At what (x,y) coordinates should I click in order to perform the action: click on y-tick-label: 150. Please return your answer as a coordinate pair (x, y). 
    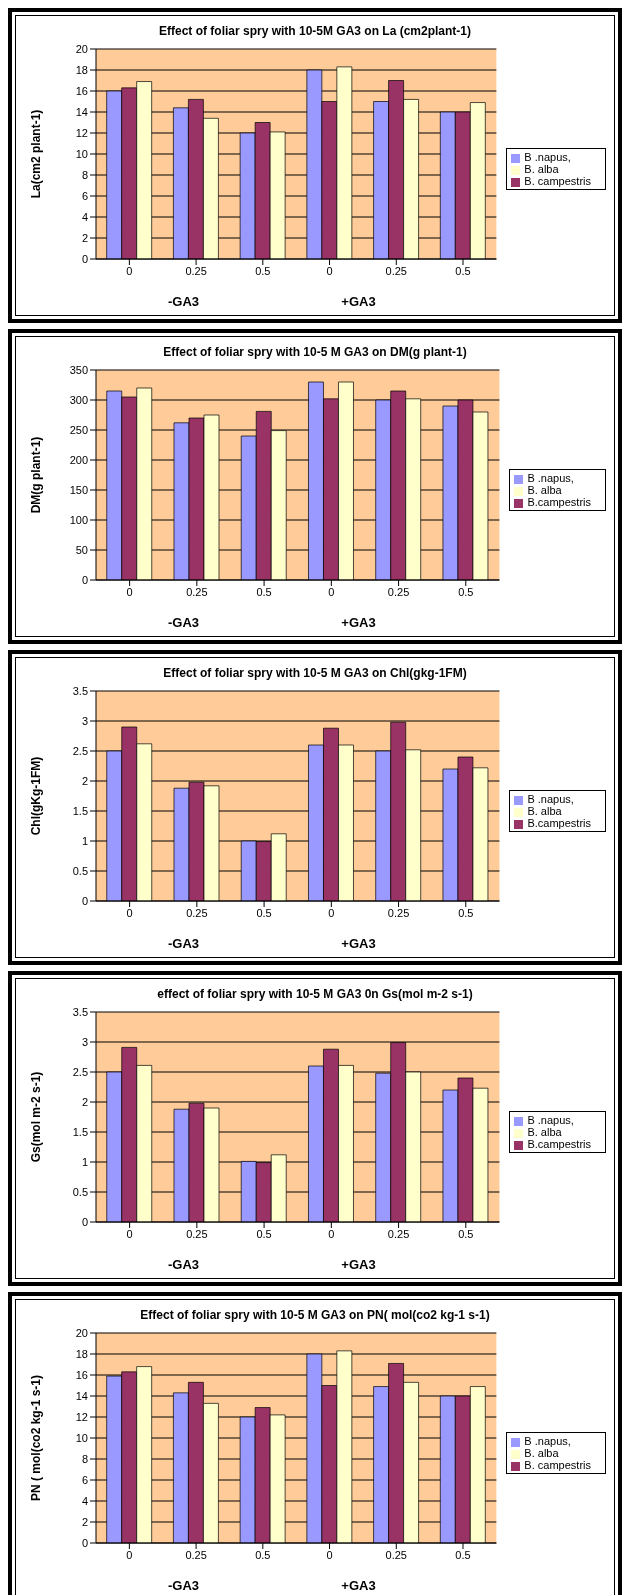
    Looking at the image, I should click on (78, 489).